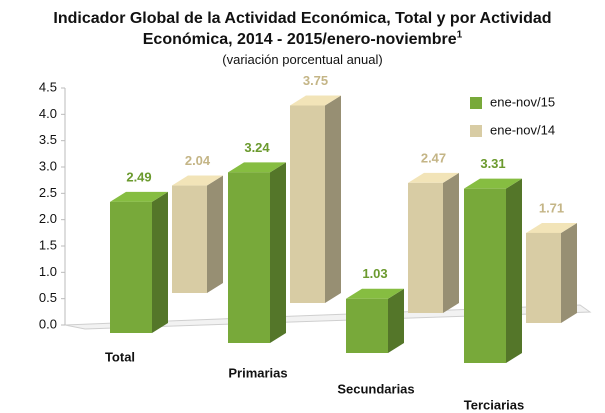  Describe the element at coordinates (138, 176) in the screenshot. I see `value-label: 2.49` at that location.